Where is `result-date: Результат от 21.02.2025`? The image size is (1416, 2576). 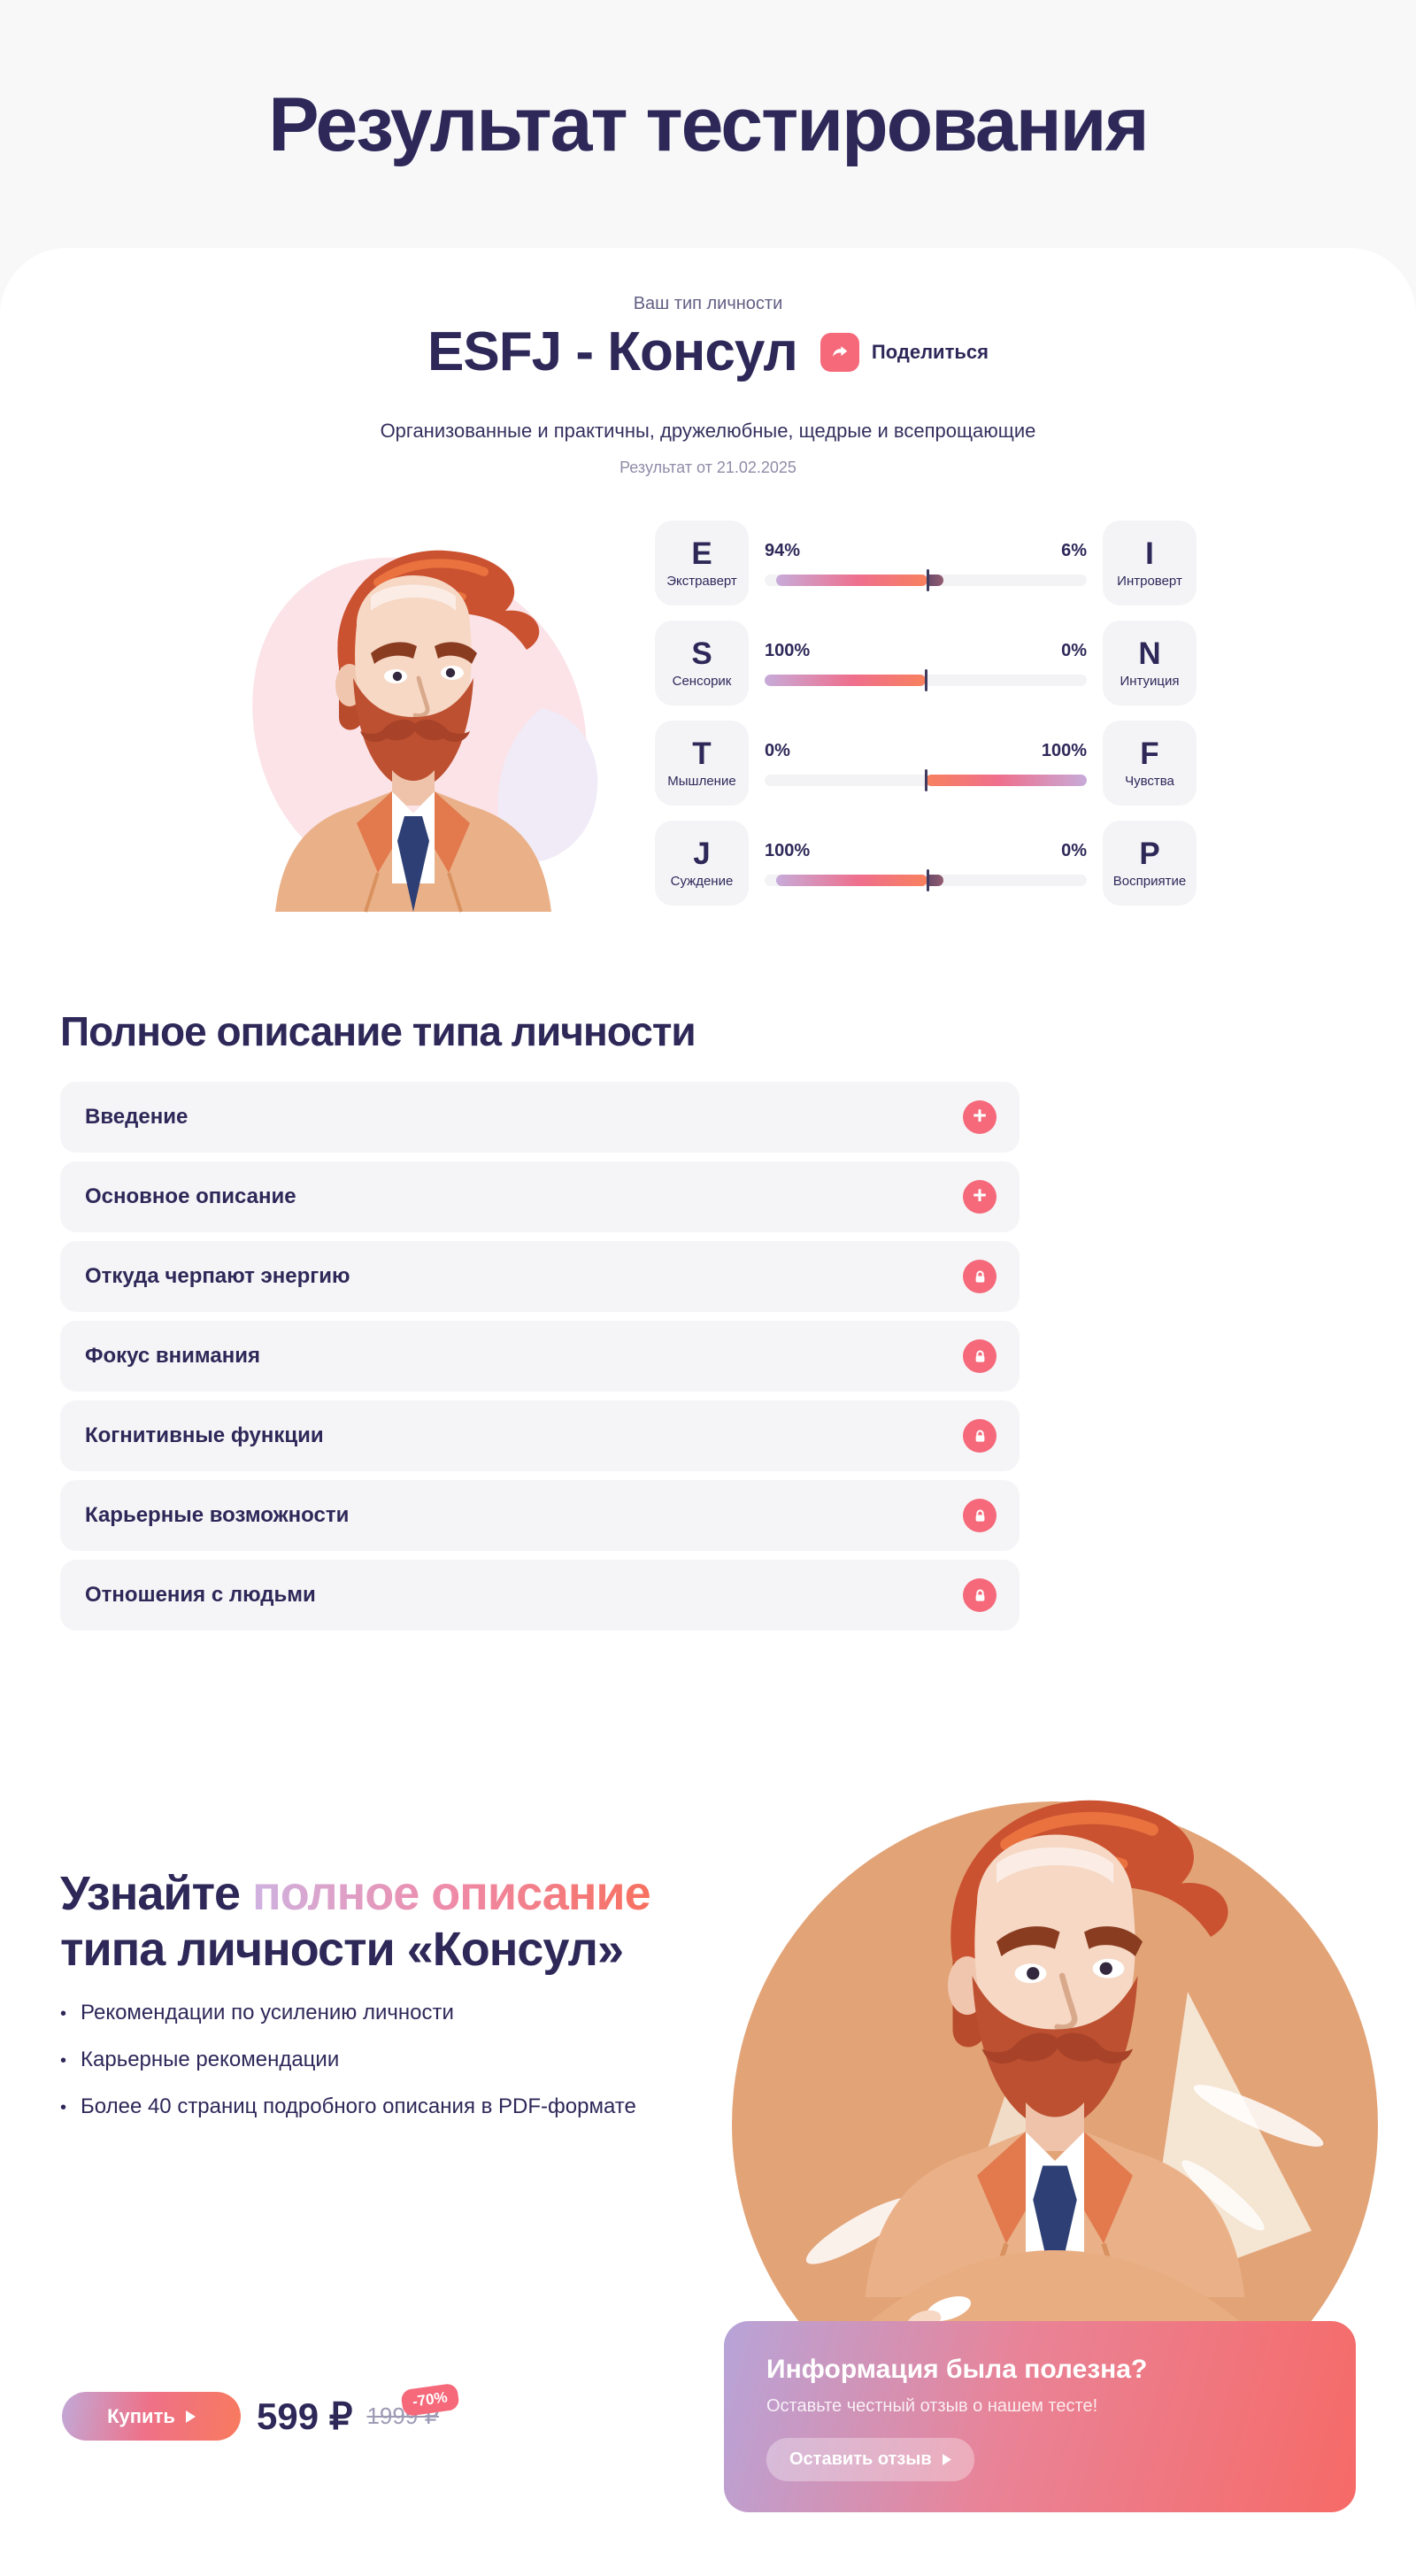
result-date: Результат от 21.02.2025 is located at coordinates (708, 467).